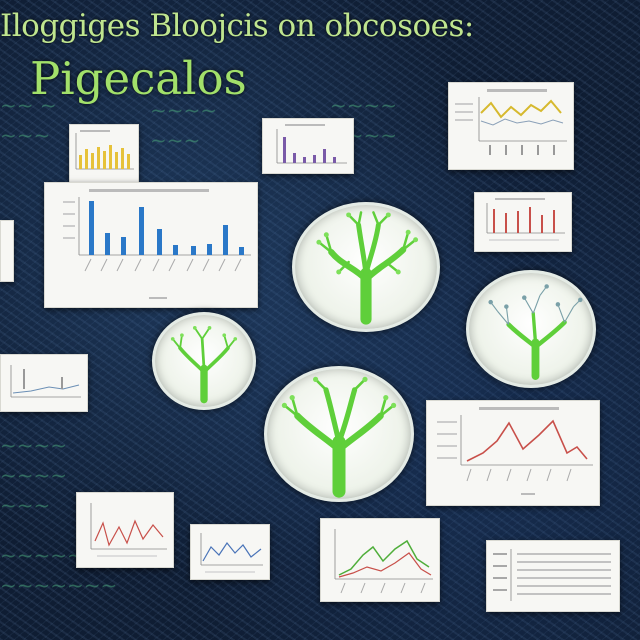 This screenshot has width=640, height=640. I want to click on purple-bar-chart, so click(311, 144).